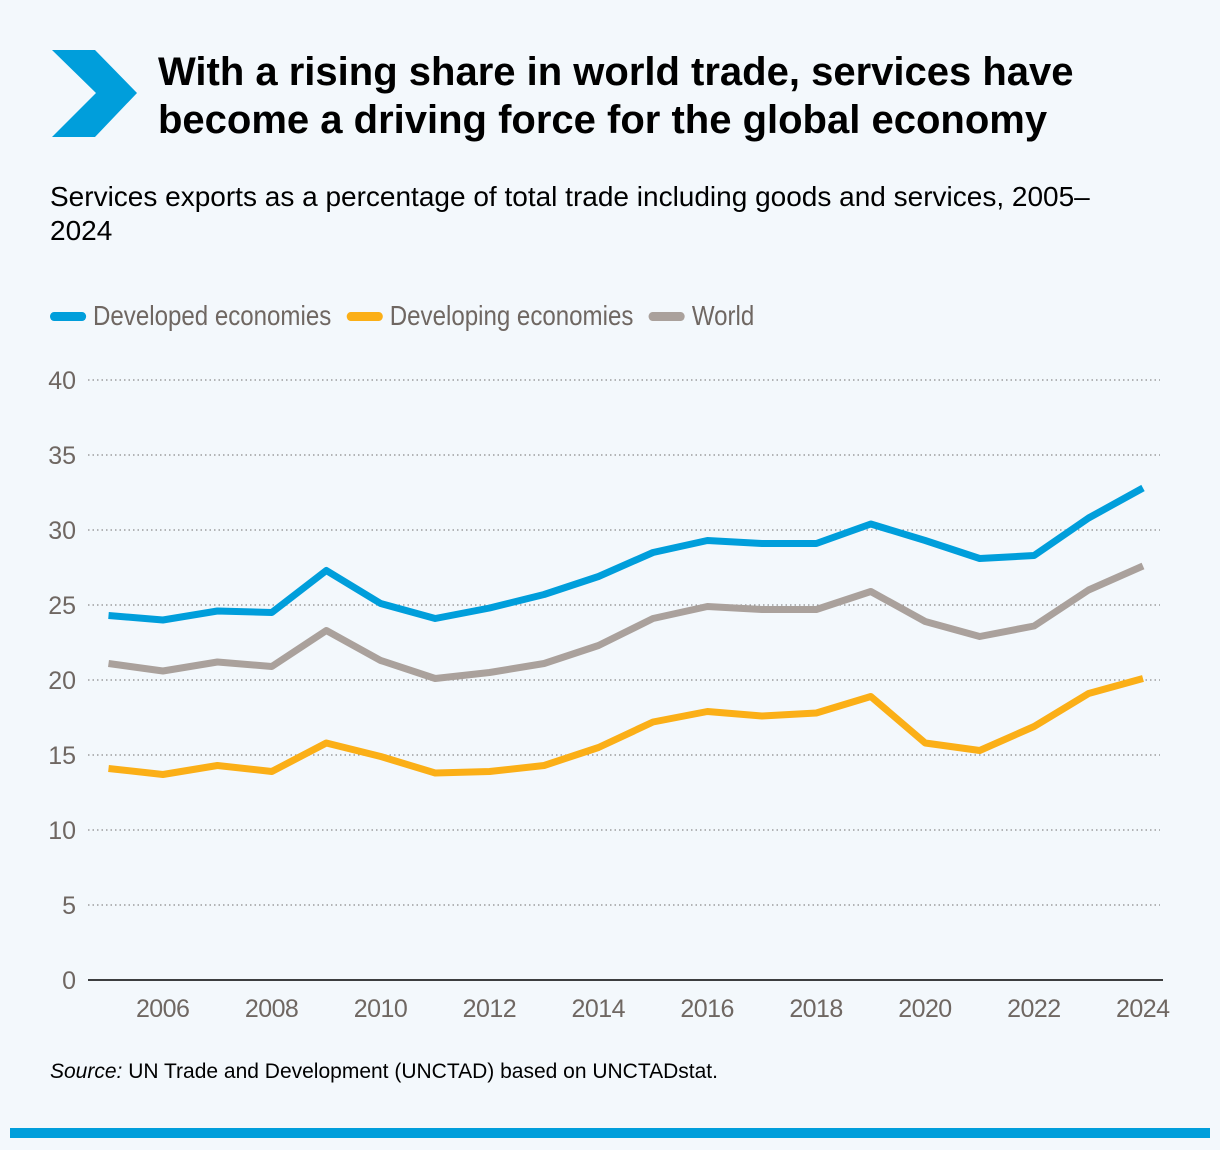 The height and width of the screenshot is (1150, 1220). Describe the element at coordinates (381, 1009) in the screenshot. I see `x-tick-label: 2010` at that location.